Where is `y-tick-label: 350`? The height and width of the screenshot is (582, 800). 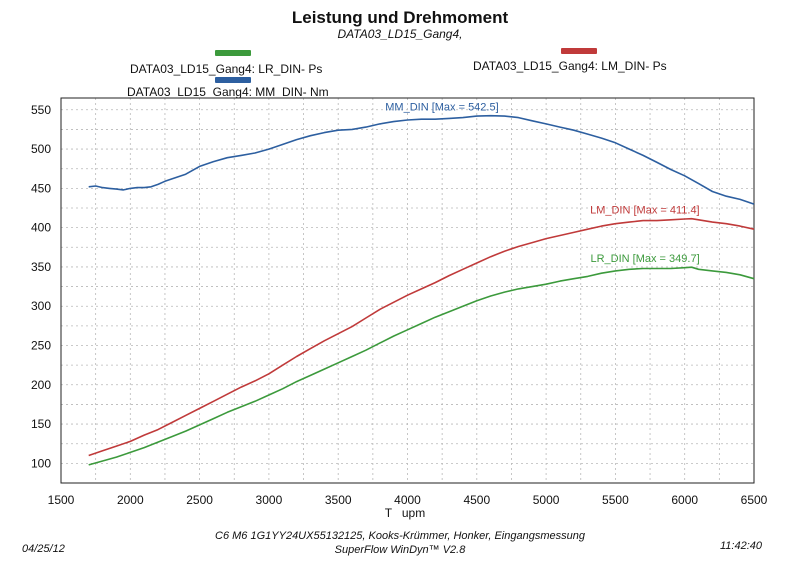 y-tick-label: 350 is located at coordinates (41, 267).